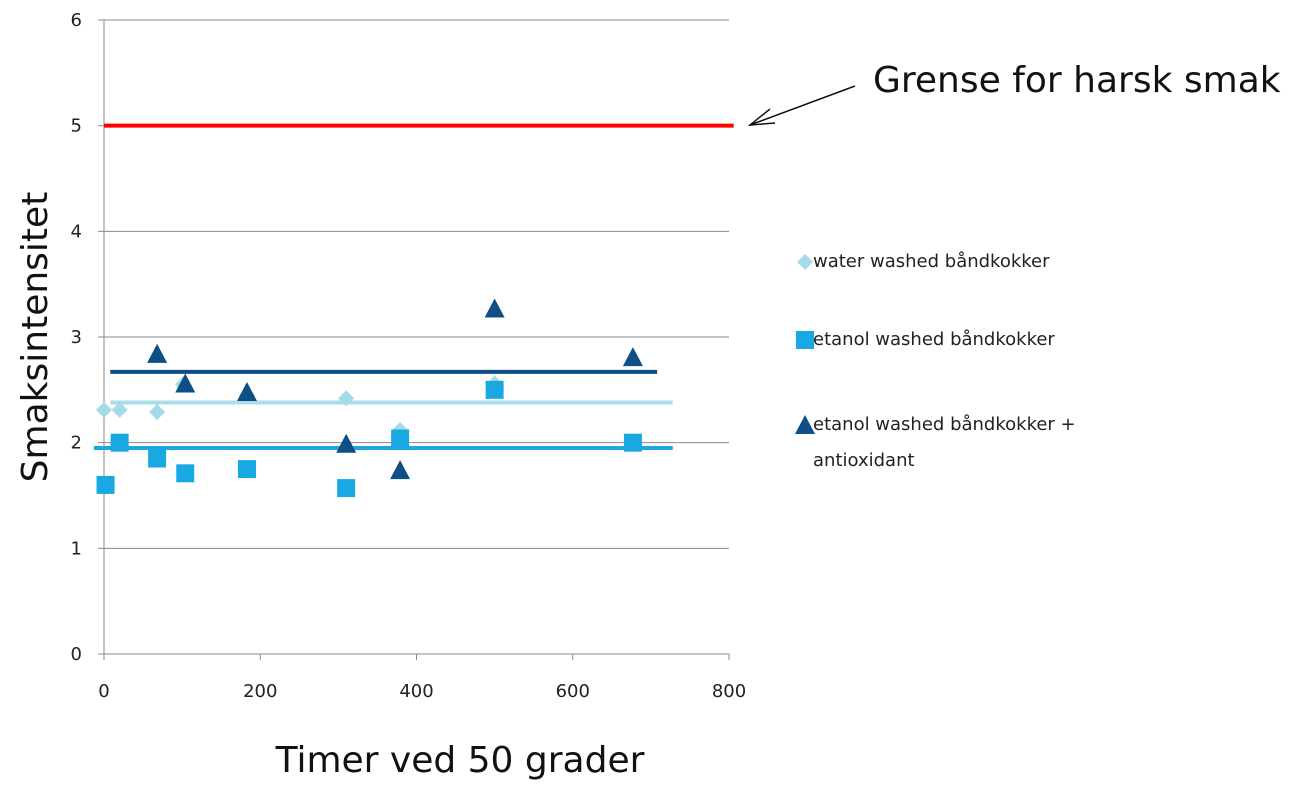 This screenshot has width=1311, height=795. What do you see at coordinates (76, 443) in the screenshot?
I see `y-tick-label: 2` at bounding box center [76, 443].